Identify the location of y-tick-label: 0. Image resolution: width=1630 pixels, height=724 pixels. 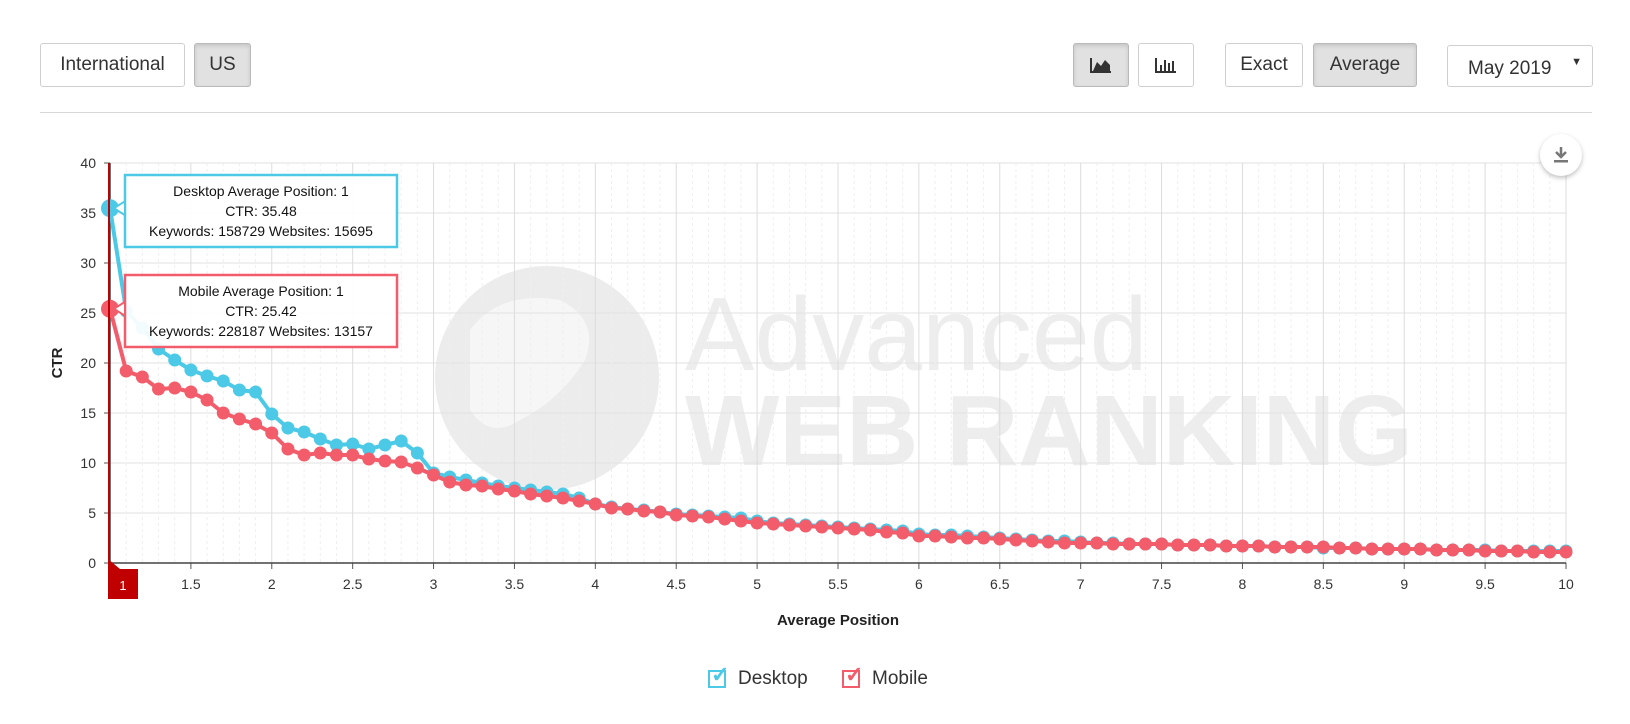
(92, 563).